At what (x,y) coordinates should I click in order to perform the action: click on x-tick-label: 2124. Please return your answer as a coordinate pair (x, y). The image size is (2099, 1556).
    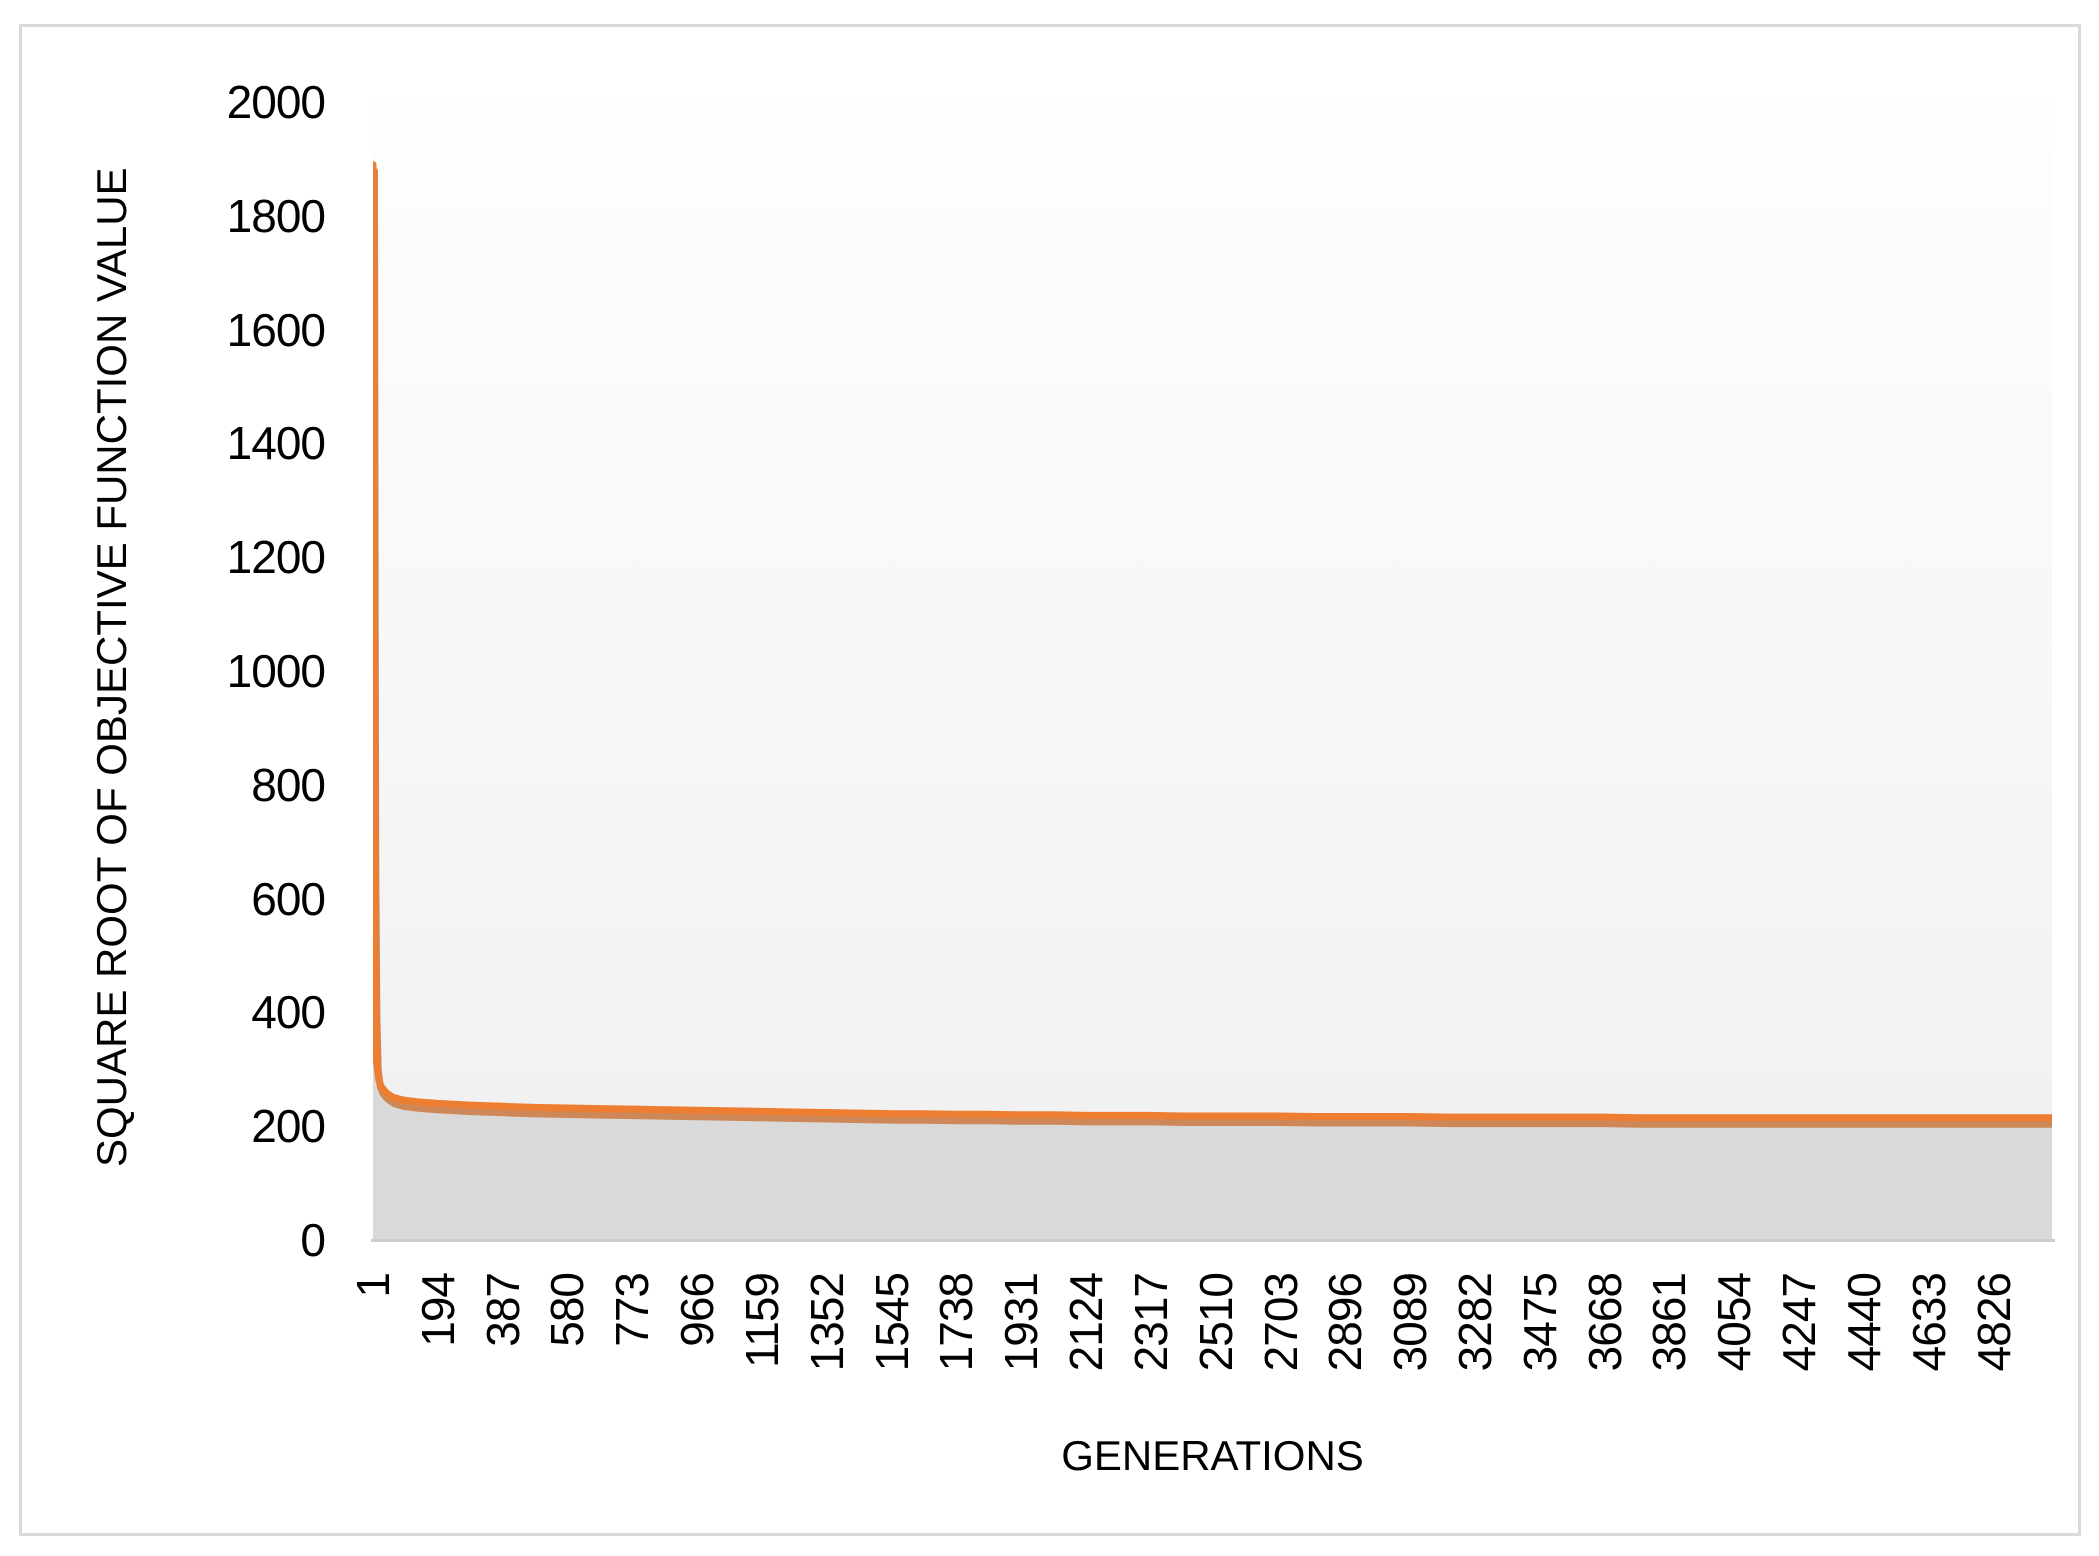
    Looking at the image, I should click on (1086, 1322).